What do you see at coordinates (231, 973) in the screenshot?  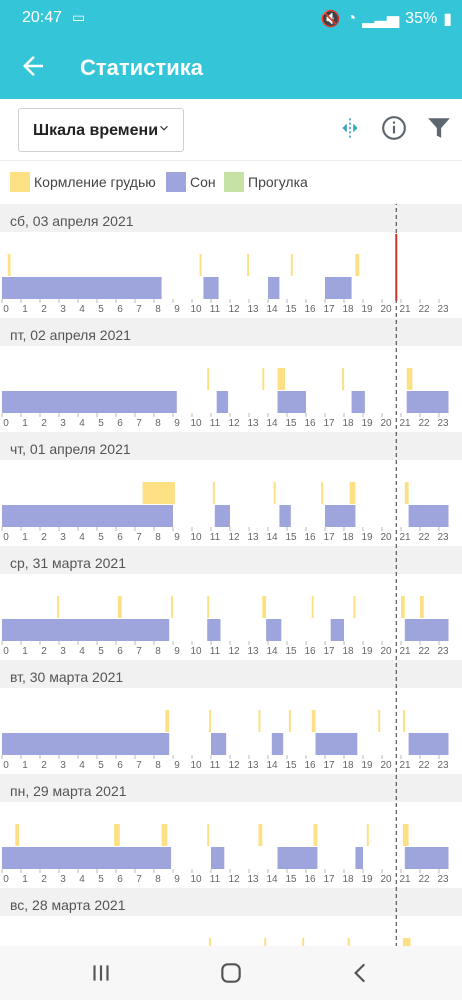 I see `home-icon` at bounding box center [231, 973].